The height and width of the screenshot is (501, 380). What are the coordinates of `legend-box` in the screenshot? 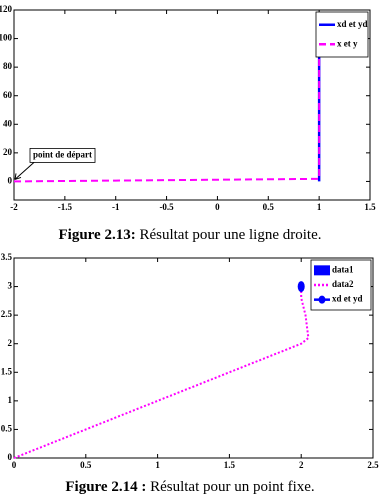 It's located at (342, 34).